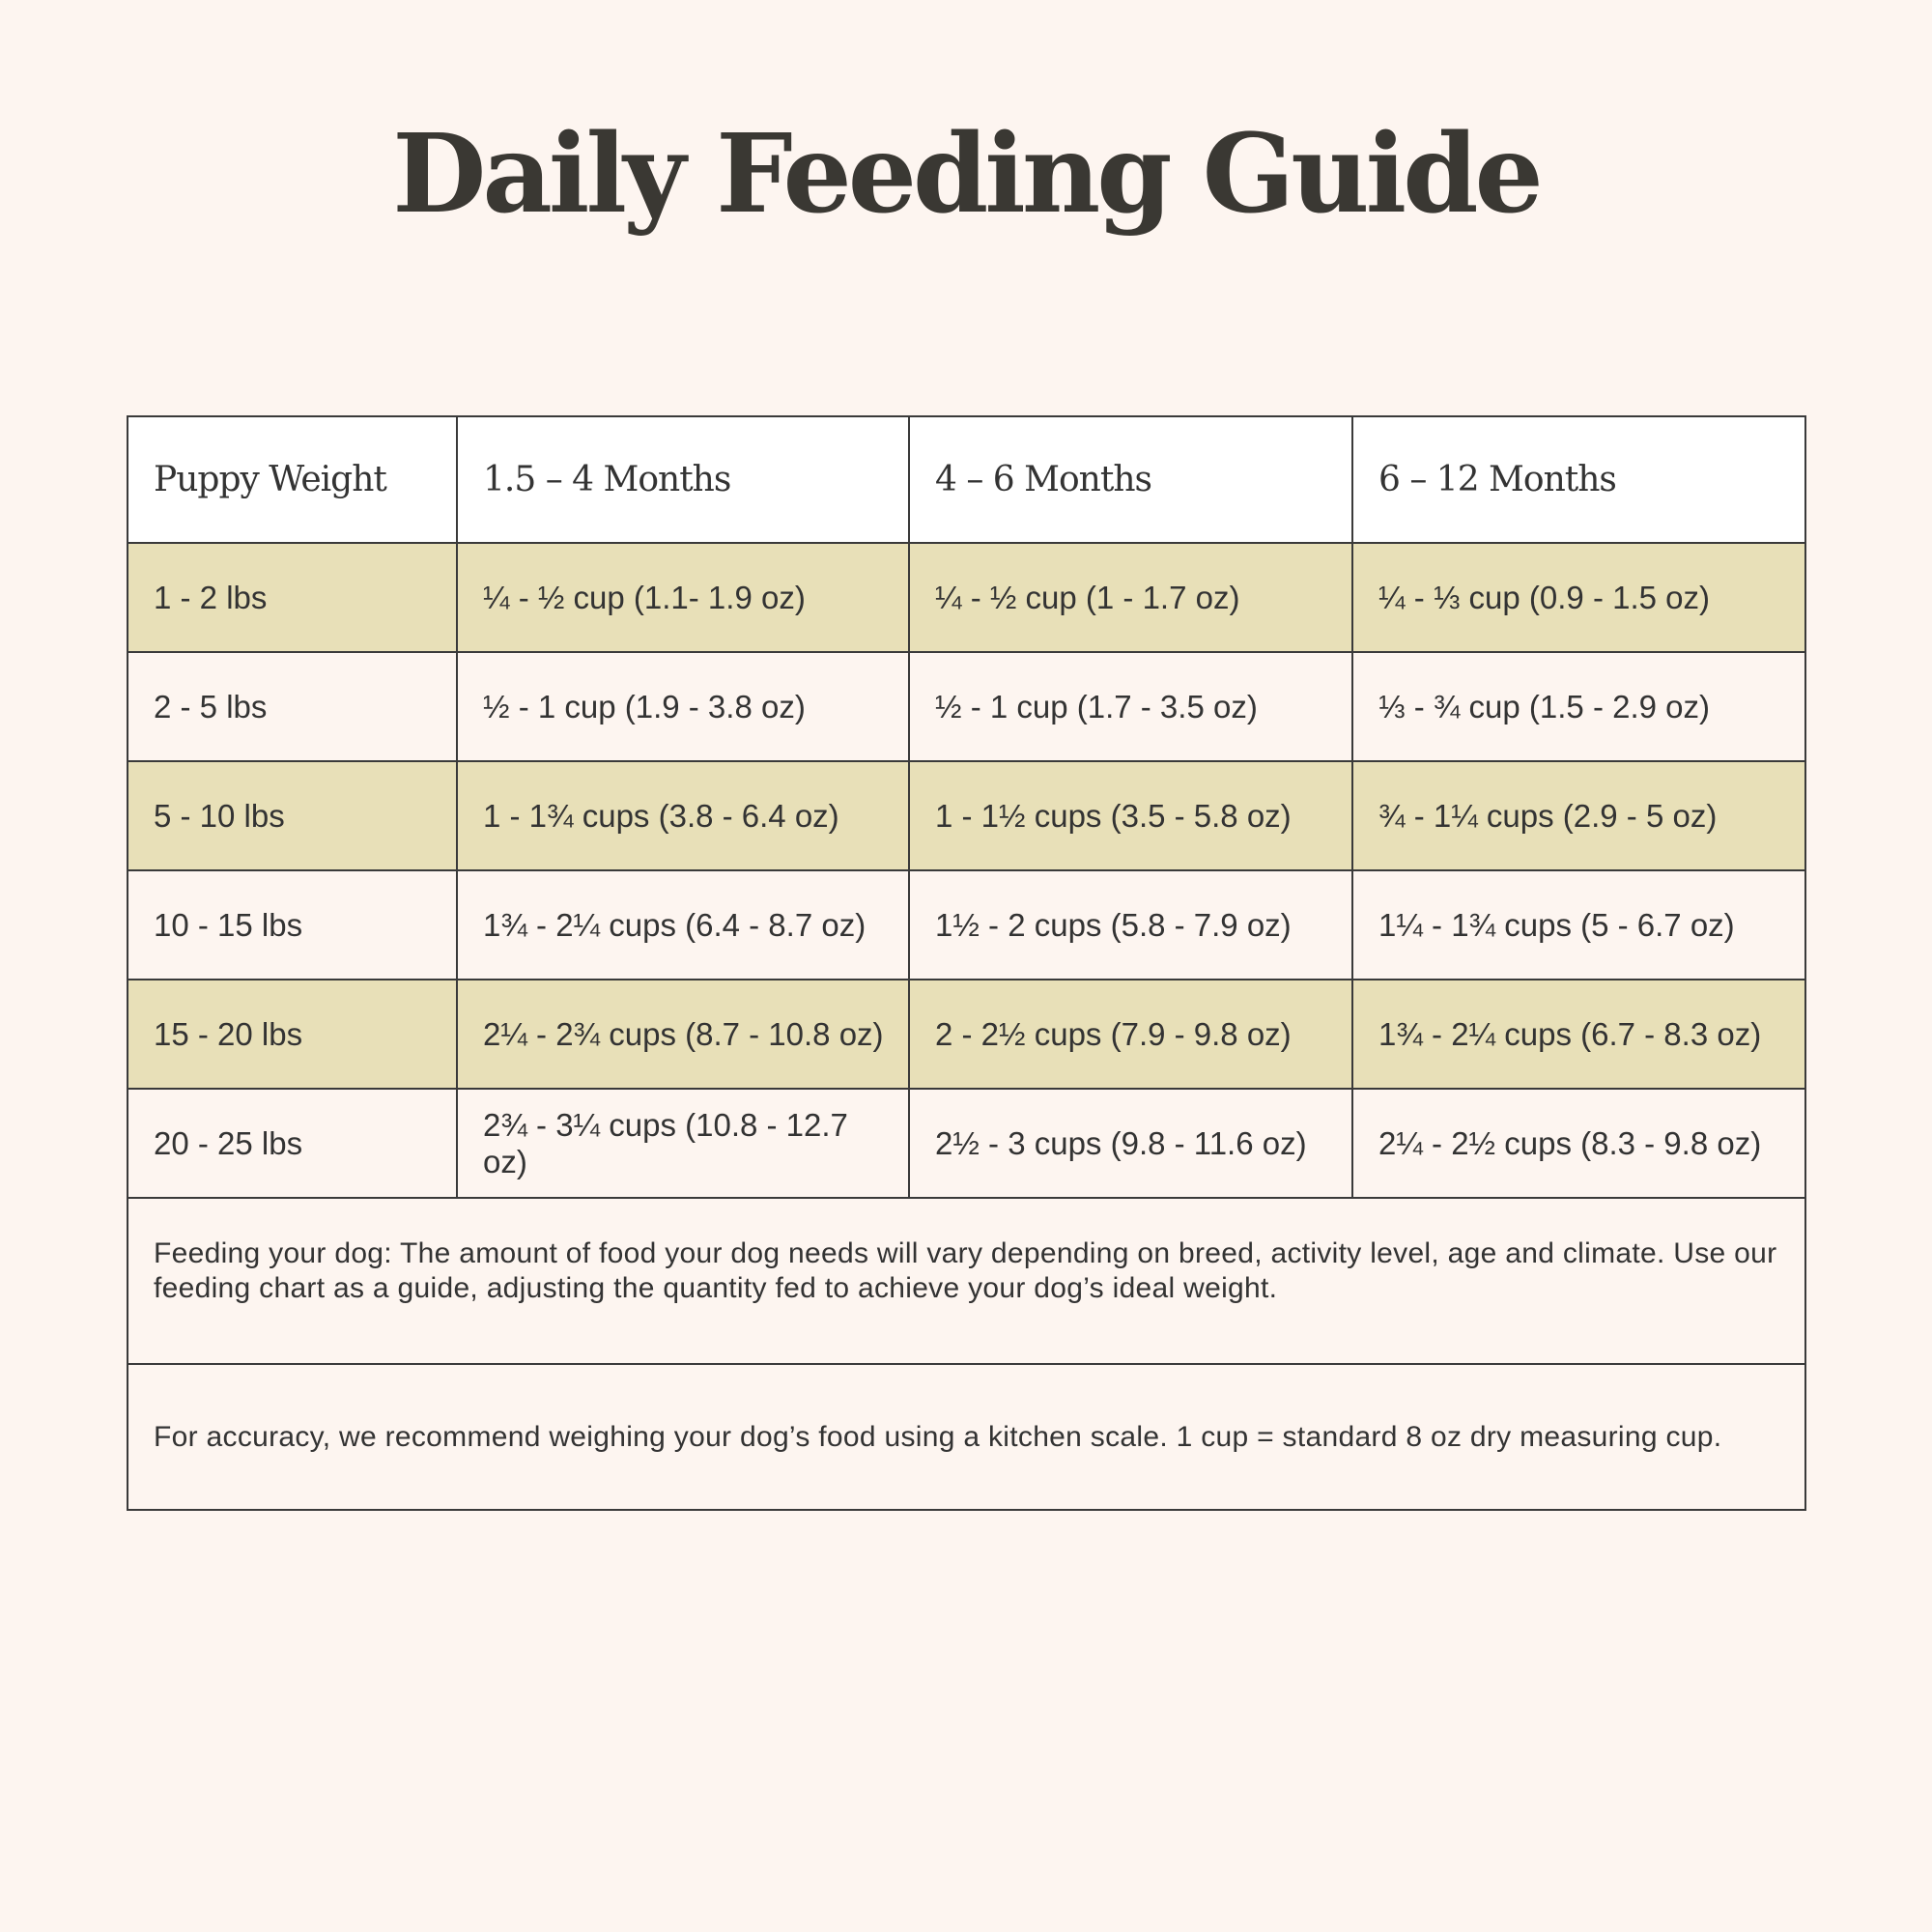 The image size is (1932, 1932). I want to click on column-header: 6 – 12 Months, so click(1578, 479).